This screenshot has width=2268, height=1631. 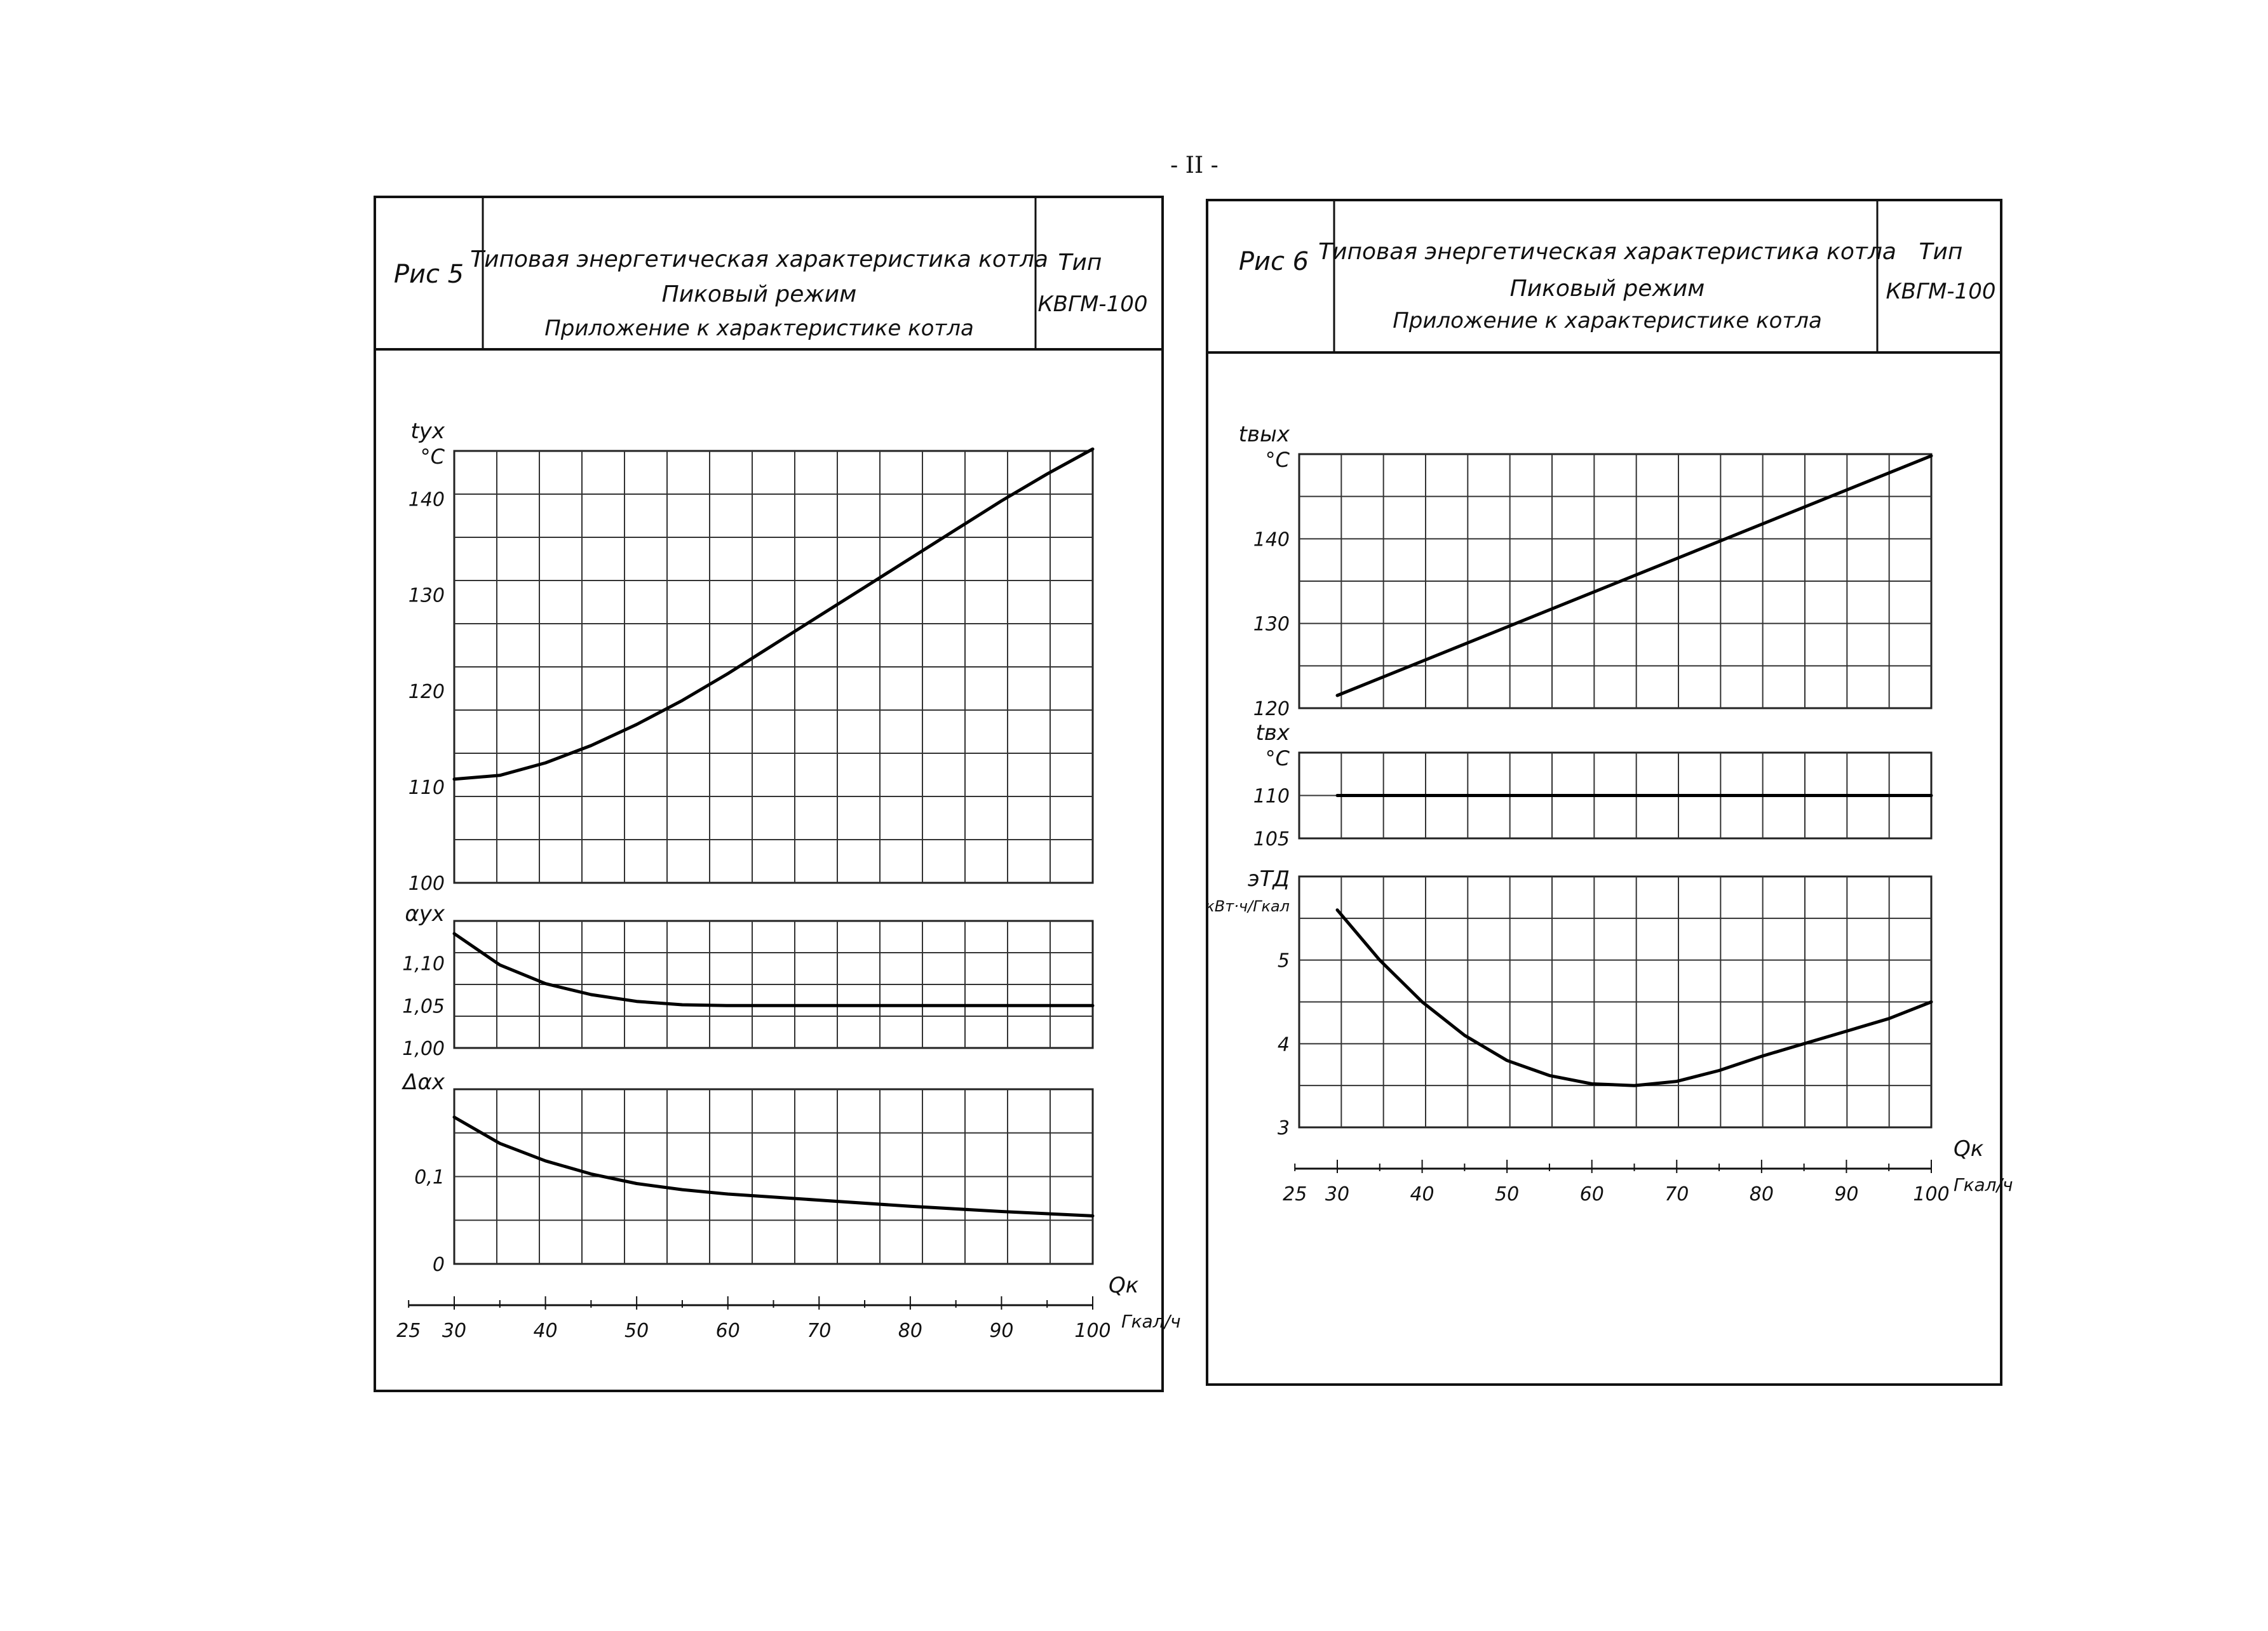 I want to click on y-tick-label: 0, so click(x=439, y=1265).